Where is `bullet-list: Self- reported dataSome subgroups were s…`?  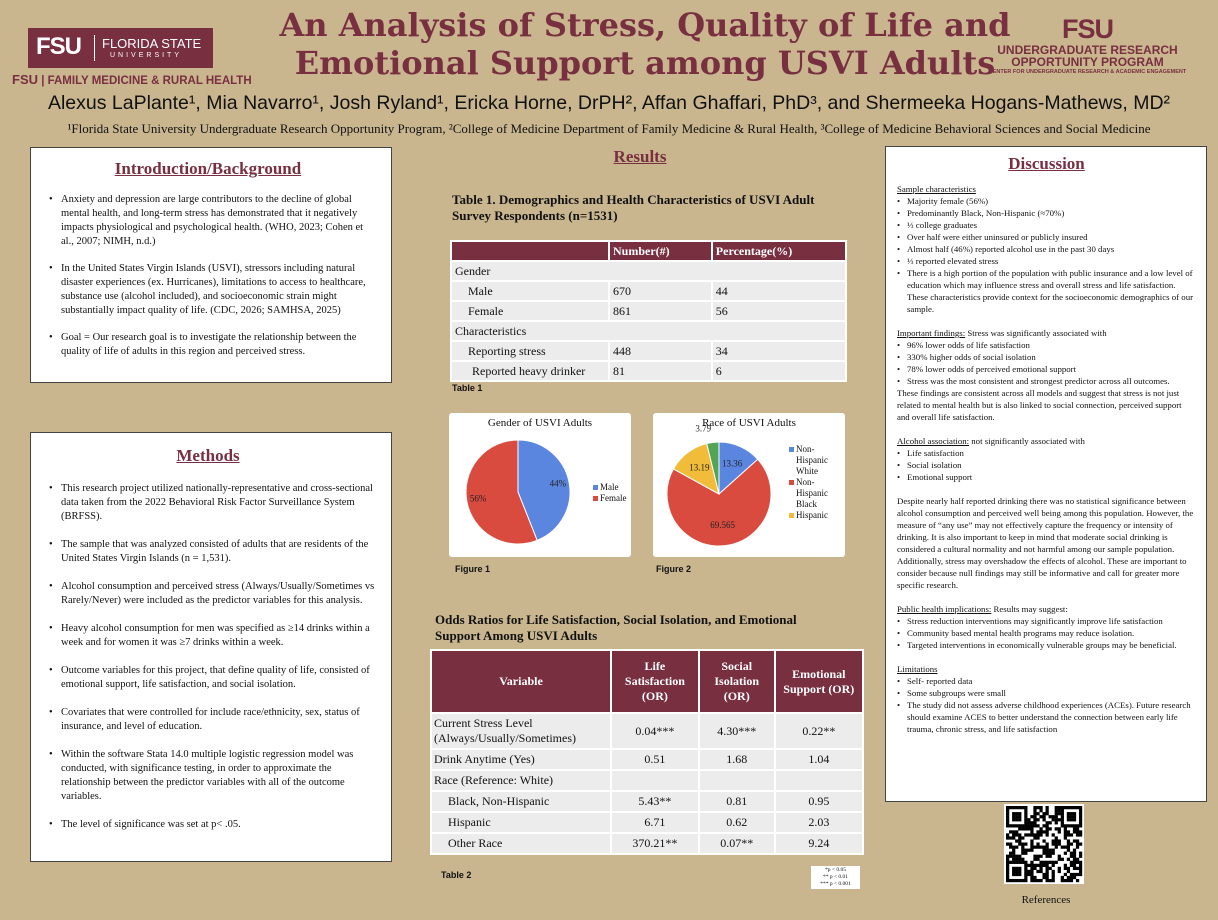 bullet-list: Self- reported dataSome subgroups were s… is located at coordinates (1046, 705).